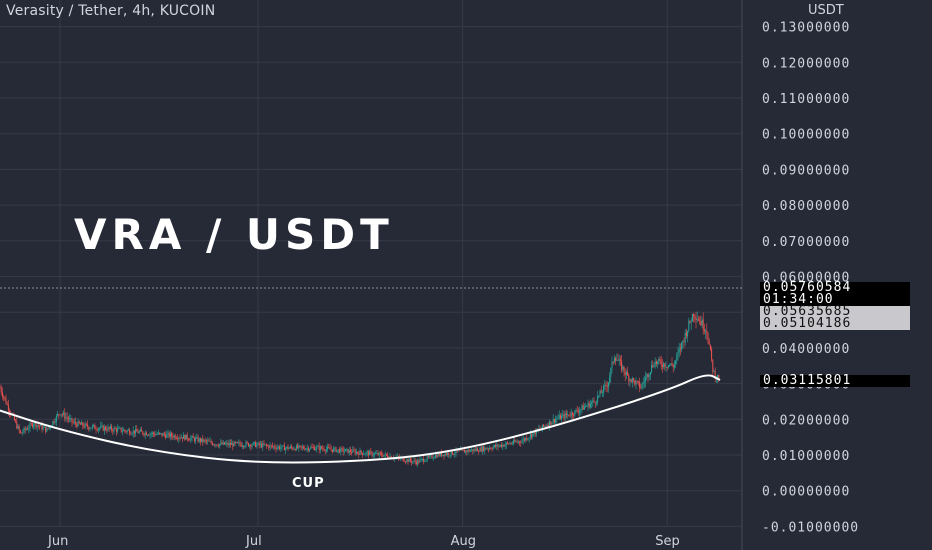 Image resolution: width=932 pixels, height=550 pixels. I want to click on y-tick-label: 0.06000000, so click(806, 278).